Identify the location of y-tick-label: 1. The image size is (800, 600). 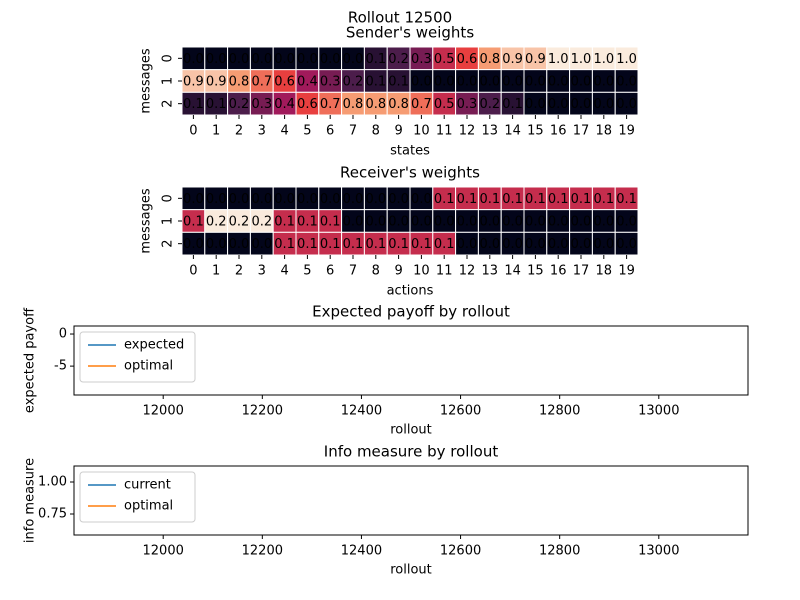
(168, 221).